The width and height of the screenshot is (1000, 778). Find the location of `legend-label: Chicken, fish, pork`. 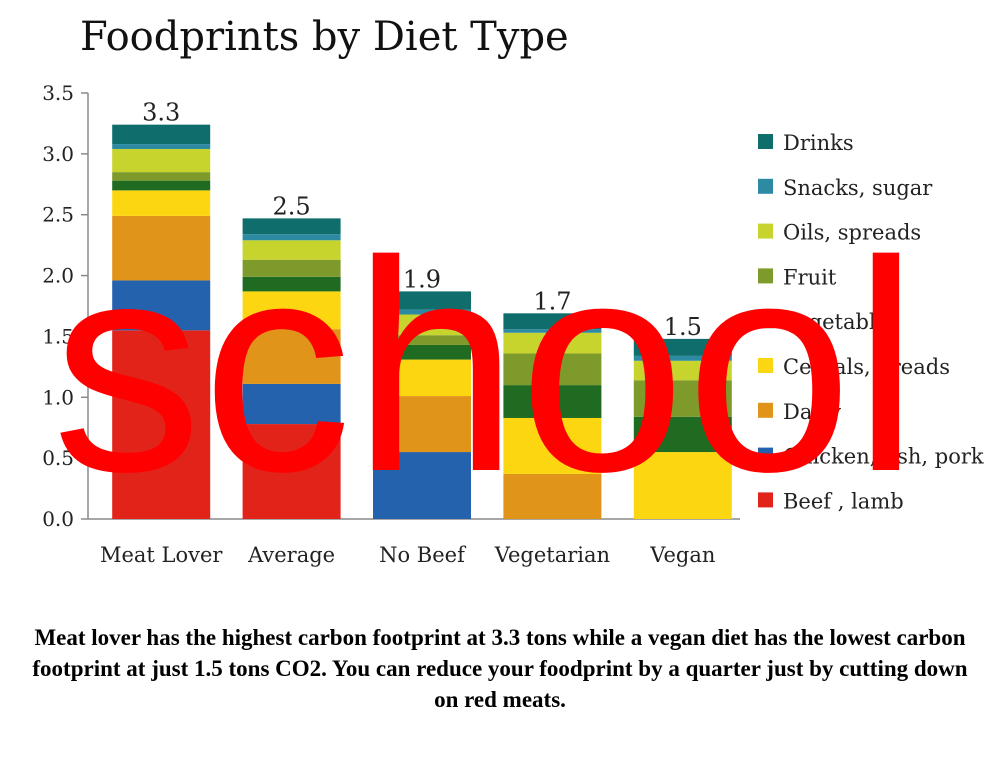

legend-label: Chicken, fish, pork is located at coordinates (883, 457).